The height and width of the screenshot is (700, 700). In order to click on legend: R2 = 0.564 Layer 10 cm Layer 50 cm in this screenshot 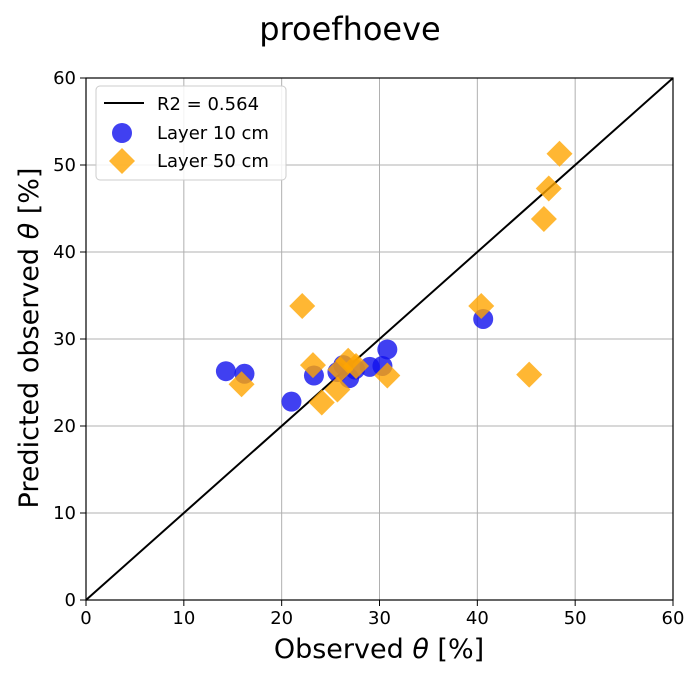, I will do `click(191, 133)`.